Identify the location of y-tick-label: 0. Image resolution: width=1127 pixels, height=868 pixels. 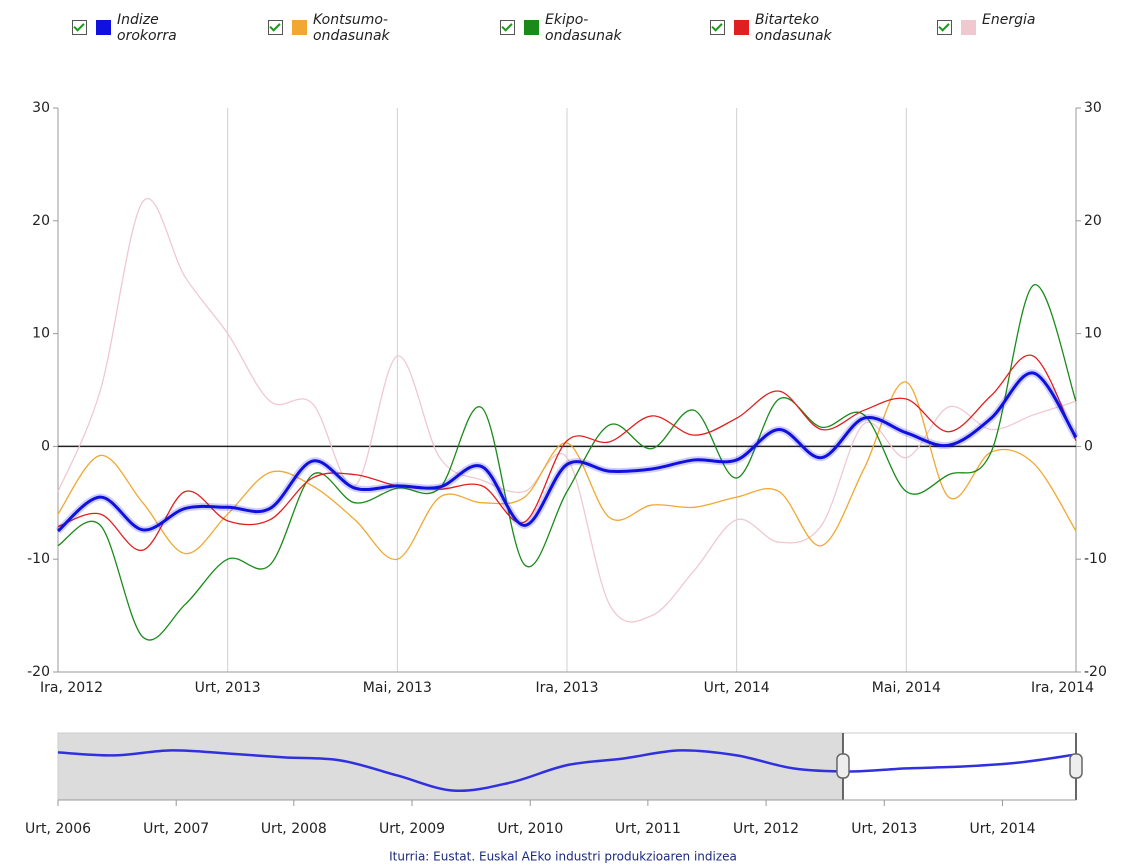
(45, 446).